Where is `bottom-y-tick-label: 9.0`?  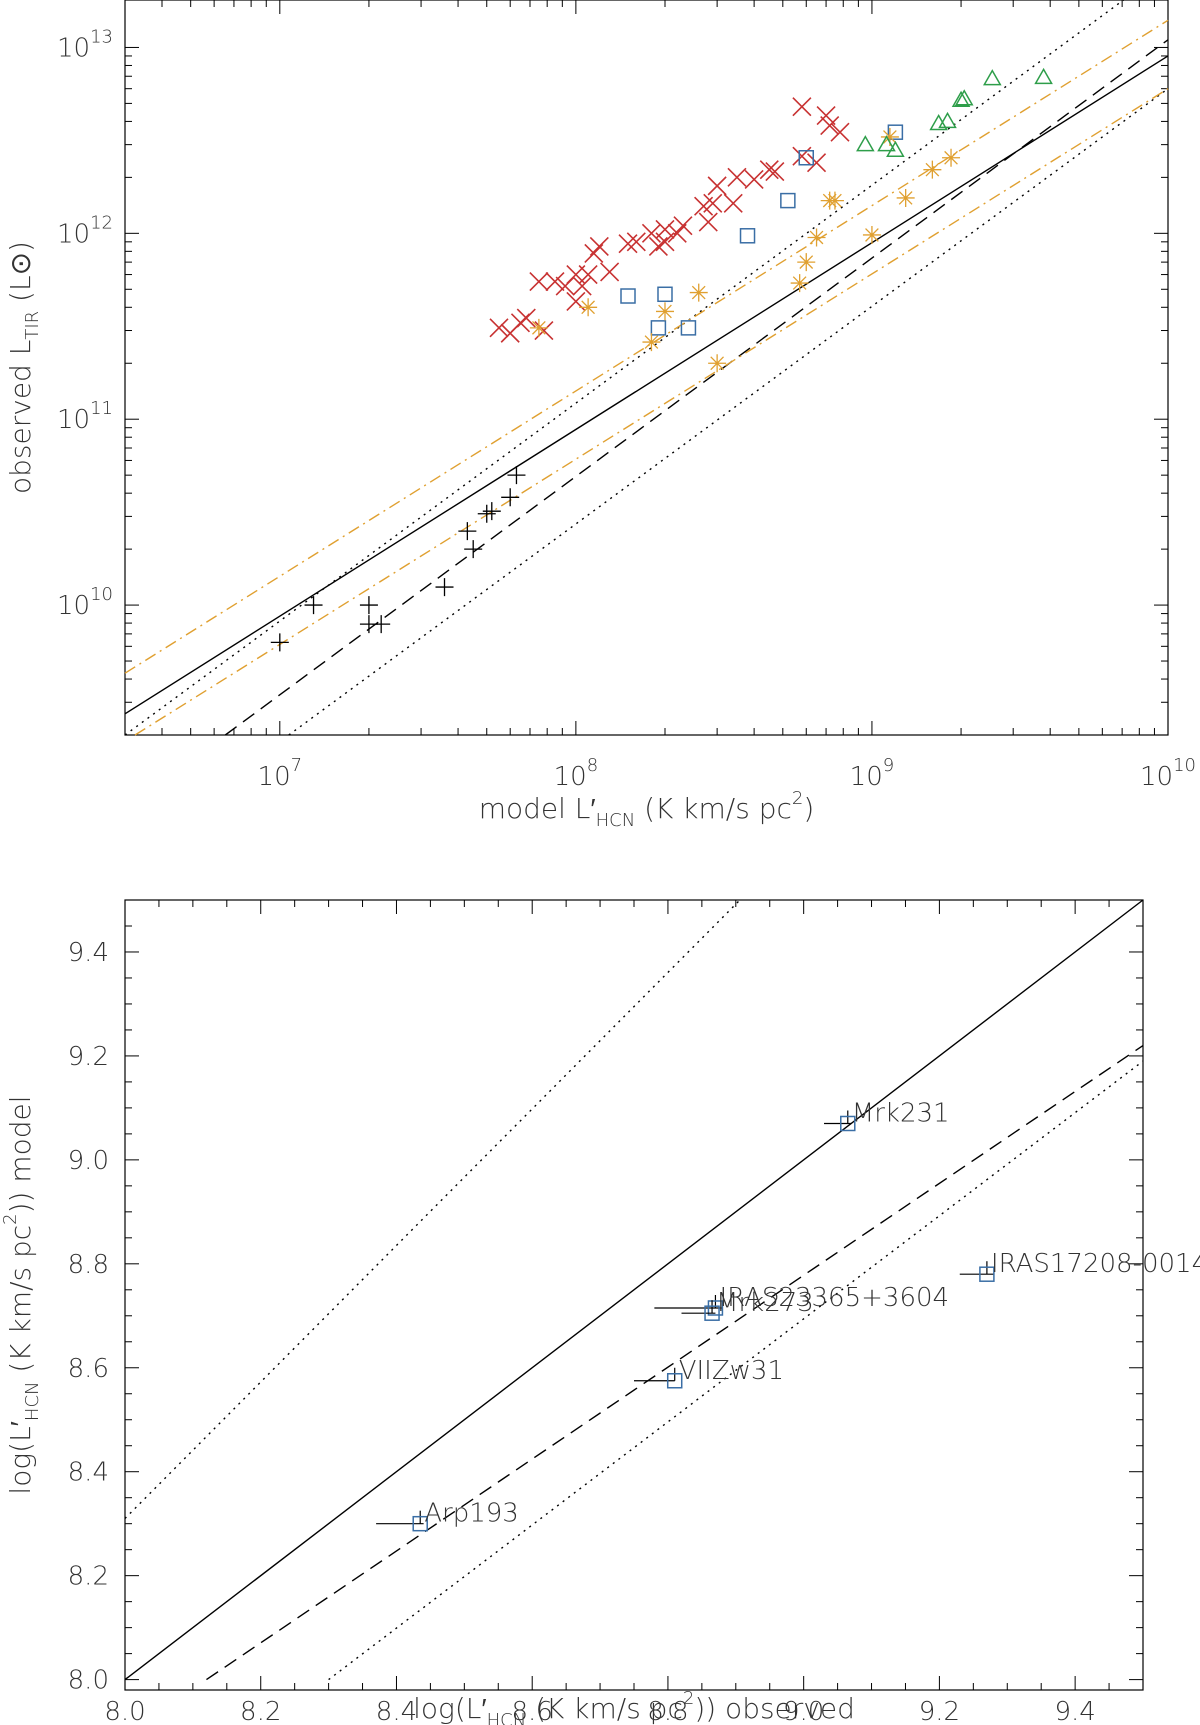
bottom-y-tick-label: 9.0 is located at coordinates (88, 1161).